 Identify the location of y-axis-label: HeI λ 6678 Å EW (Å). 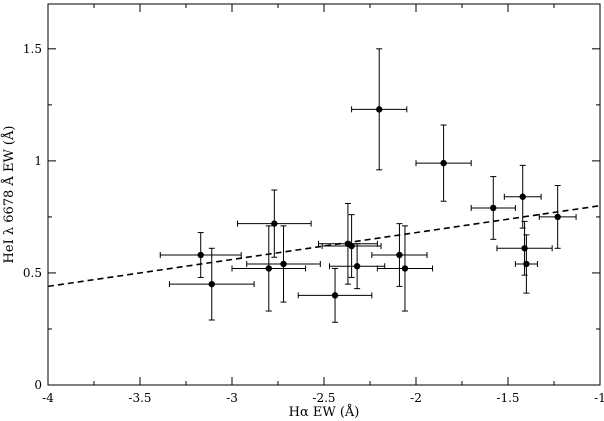
(9, 195).